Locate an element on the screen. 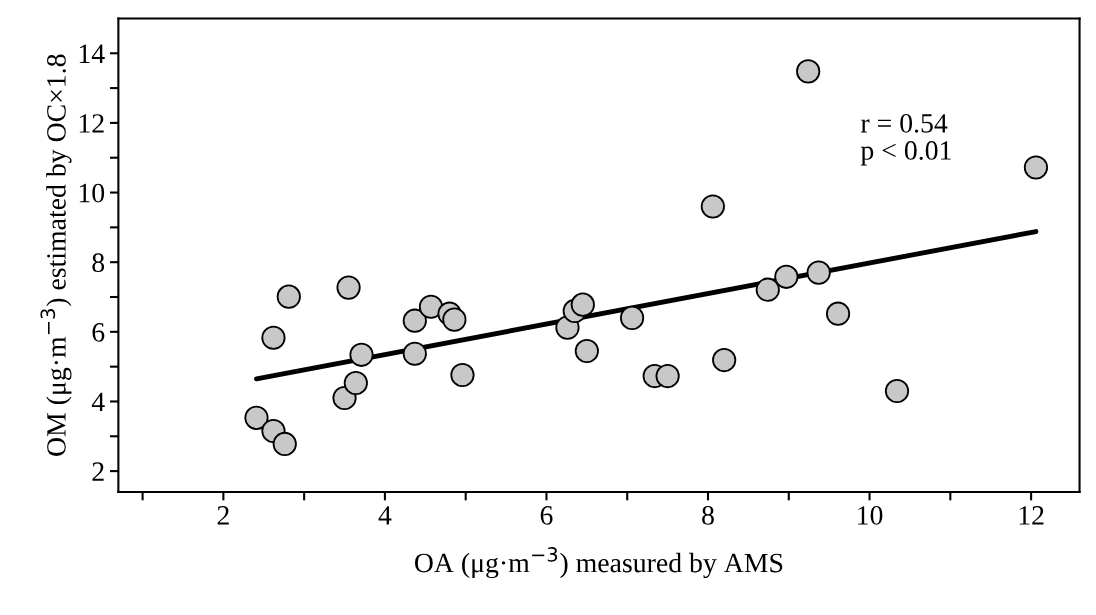 This screenshot has height=615, width=1096. x-tick-label: 8 is located at coordinates (708, 515).